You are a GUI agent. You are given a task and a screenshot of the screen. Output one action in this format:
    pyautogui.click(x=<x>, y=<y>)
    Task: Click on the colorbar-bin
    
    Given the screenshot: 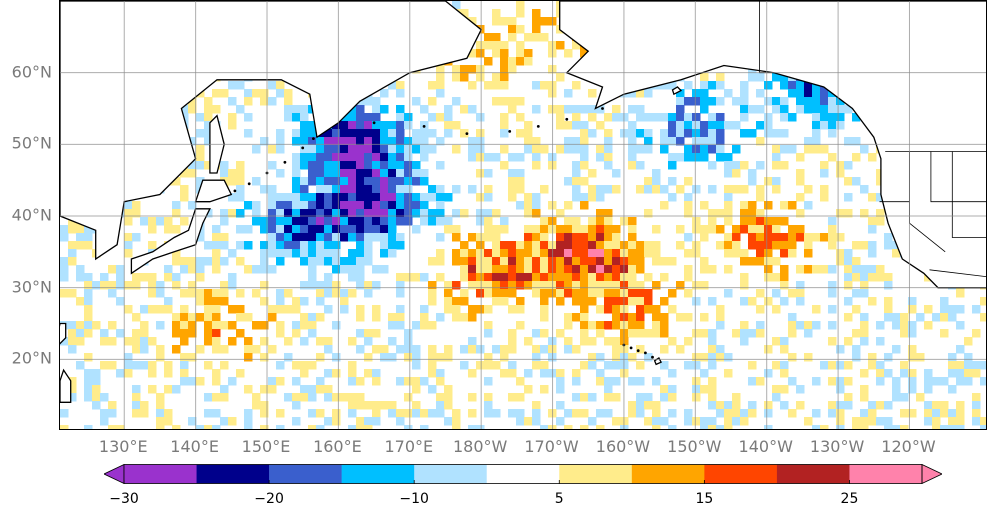 What is the action you would take?
    pyautogui.click(x=596, y=474)
    